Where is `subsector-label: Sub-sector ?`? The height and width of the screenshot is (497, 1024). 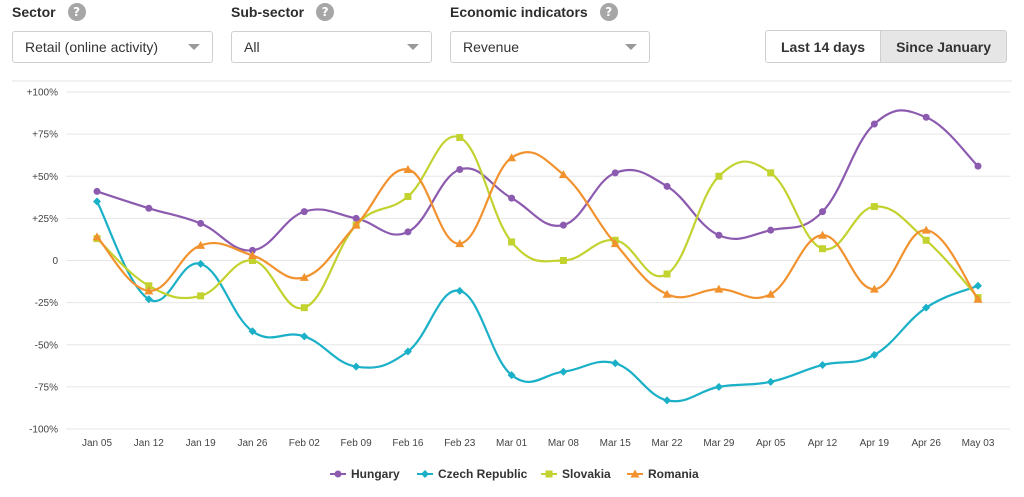 subsector-label: Sub-sector ? is located at coordinates (283, 12).